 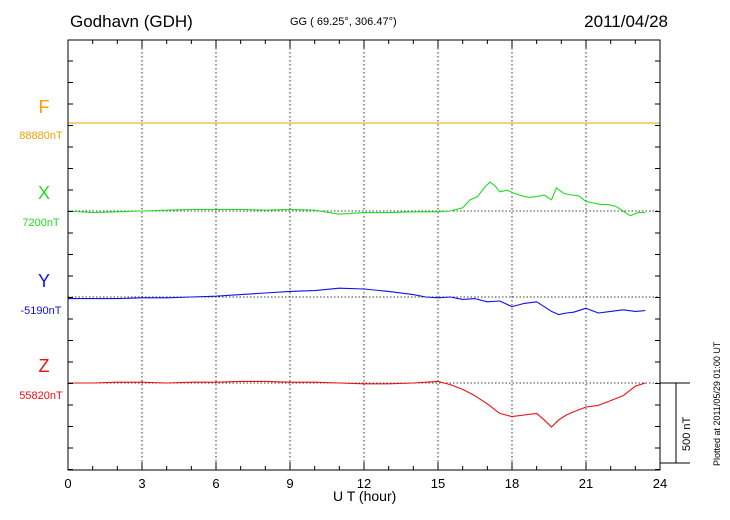 I want to click on series-line-y, so click(x=357, y=301).